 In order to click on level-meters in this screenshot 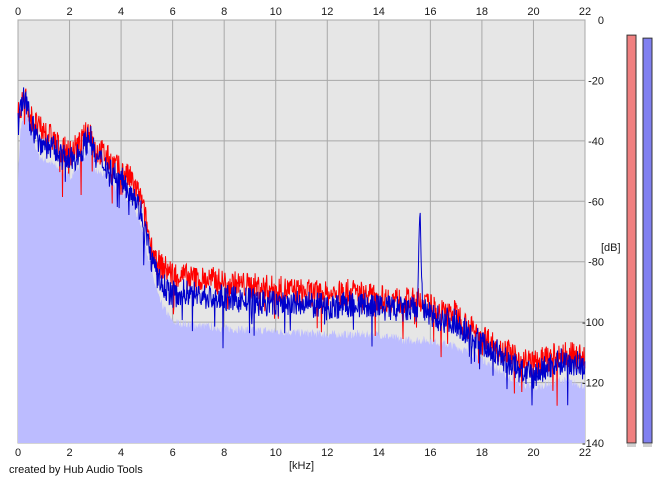, I will do `click(639, 240)`.